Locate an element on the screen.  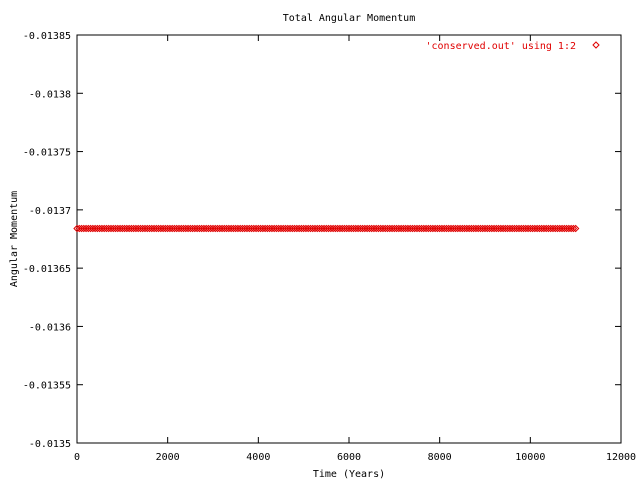
x-tick-label: 4000 is located at coordinates (258, 457).